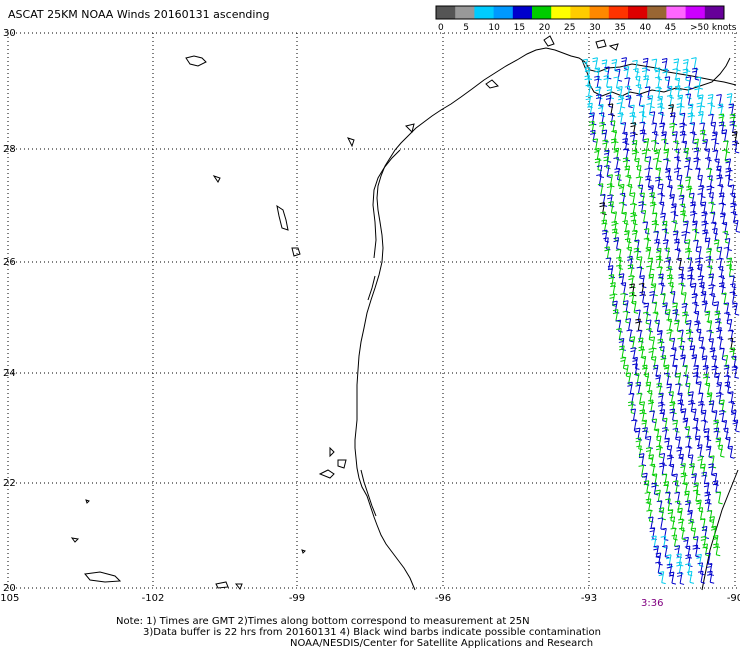  I want to click on longitude-tick-label: -105, so click(9, 598).